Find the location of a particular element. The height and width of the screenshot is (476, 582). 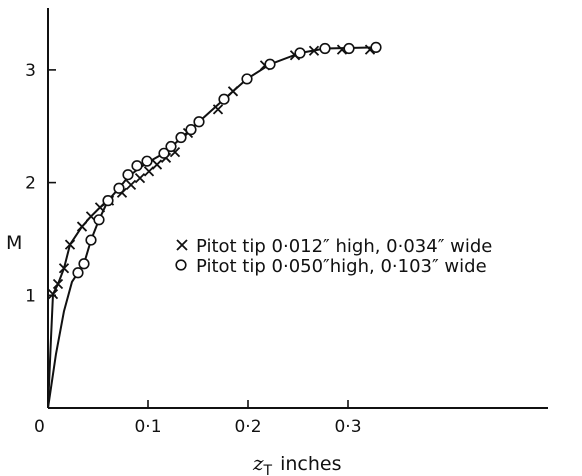

y-tick-label: 1 is located at coordinates (30, 296).